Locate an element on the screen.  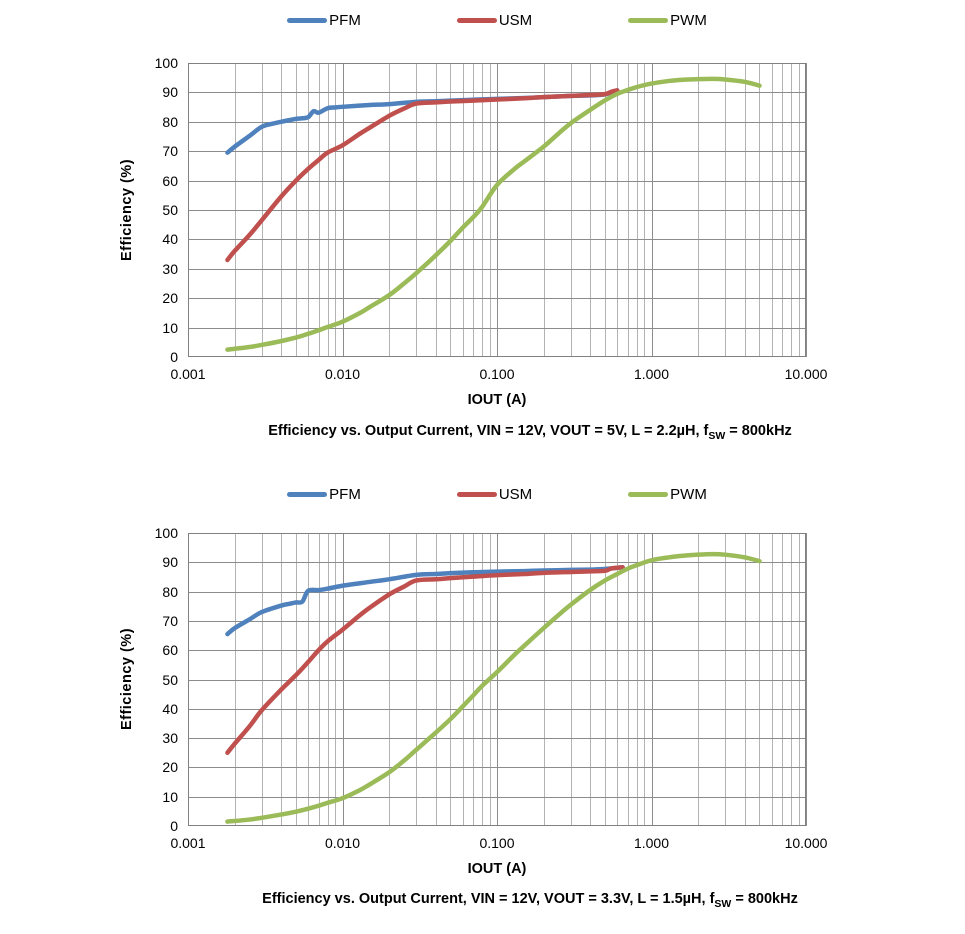
legend-top-chart: PFM USM PWM is located at coordinates (497, 20).